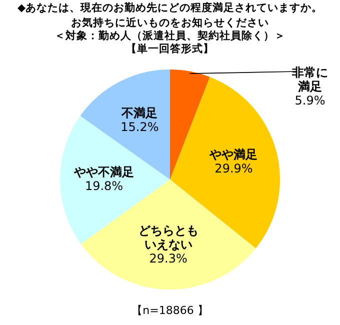 The image size is (340, 325). Describe the element at coordinates (168, 238) in the screenshot. I see `slice-label: どちらともいえない` at that location.